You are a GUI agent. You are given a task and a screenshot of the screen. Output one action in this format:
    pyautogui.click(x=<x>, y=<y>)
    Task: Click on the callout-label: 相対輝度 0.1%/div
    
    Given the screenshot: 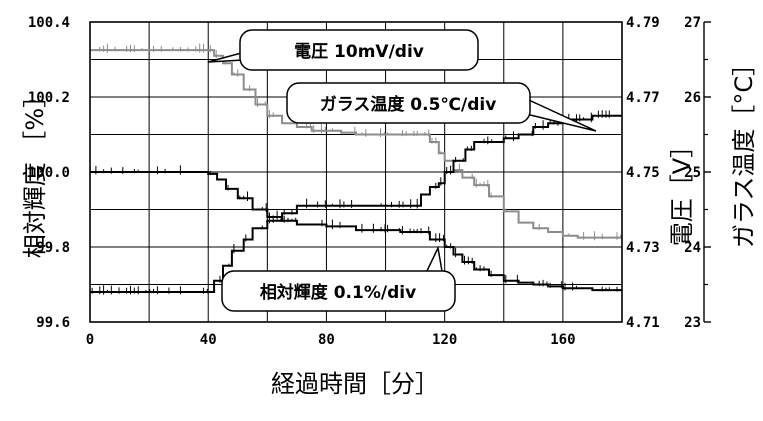 What is the action you would take?
    pyautogui.click(x=338, y=292)
    